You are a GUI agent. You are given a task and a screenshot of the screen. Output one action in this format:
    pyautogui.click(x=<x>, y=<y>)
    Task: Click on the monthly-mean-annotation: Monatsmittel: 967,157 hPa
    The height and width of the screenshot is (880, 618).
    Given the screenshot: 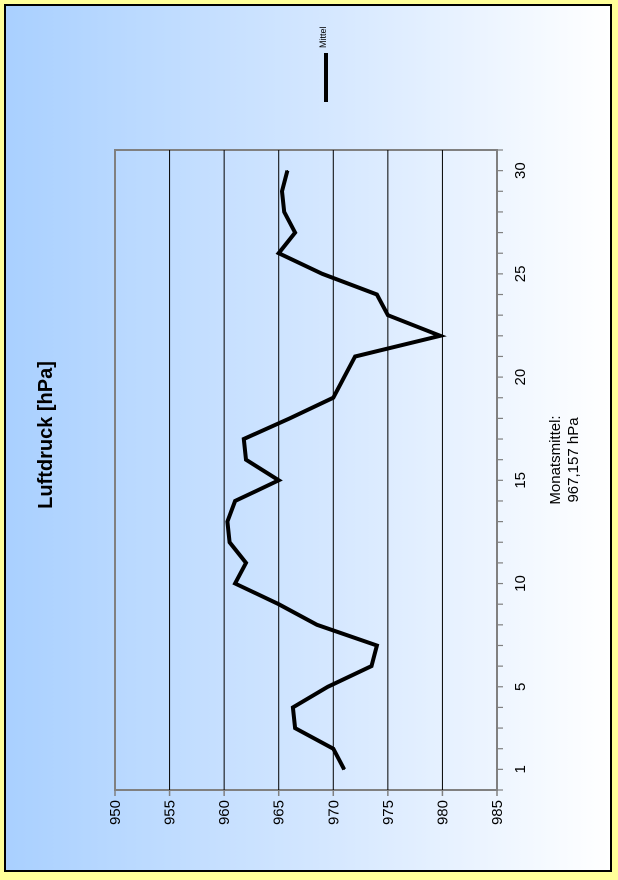 What is the action you would take?
    pyautogui.click(x=564, y=459)
    